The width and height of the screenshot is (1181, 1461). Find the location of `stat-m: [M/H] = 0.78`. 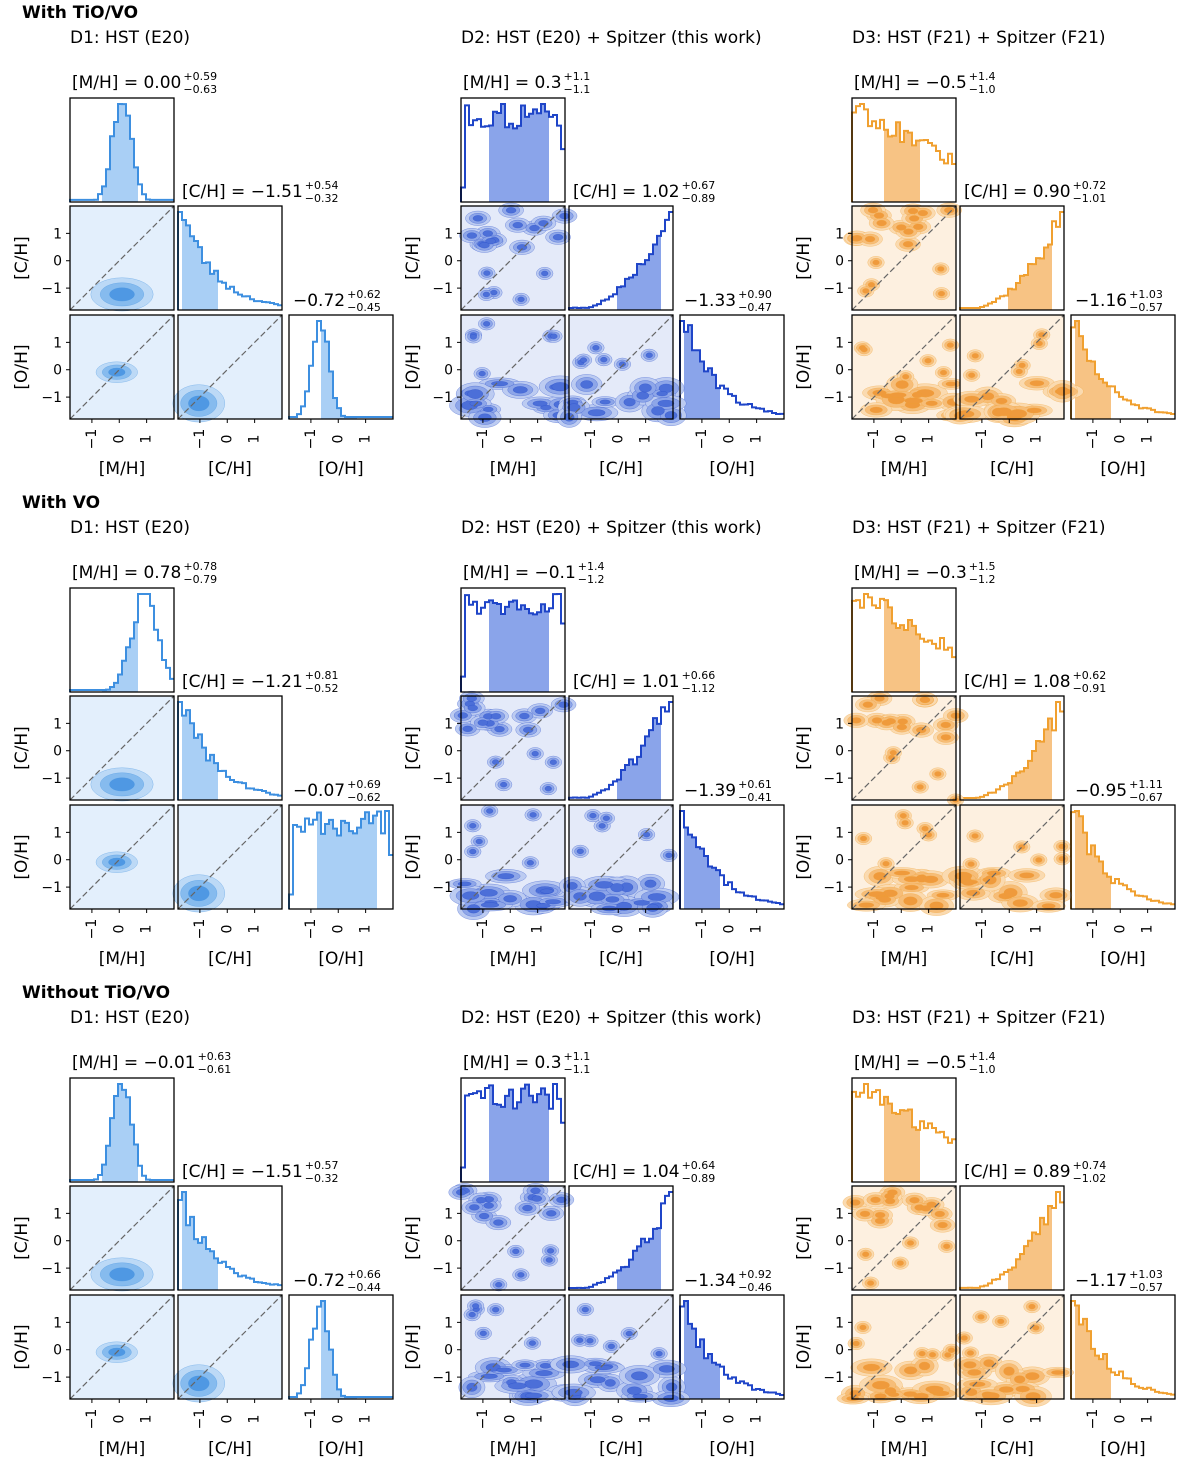

stat-m: [M/H] = 0.78 is located at coordinates (126, 573).